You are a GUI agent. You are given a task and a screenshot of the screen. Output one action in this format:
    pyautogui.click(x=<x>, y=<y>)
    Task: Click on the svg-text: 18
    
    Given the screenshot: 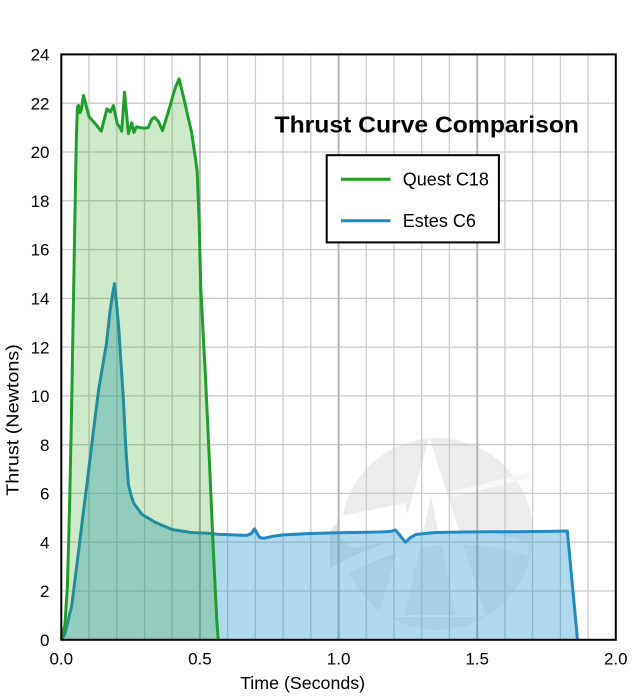 What is the action you would take?
    pyautogui.click(x=40, y=201)
    